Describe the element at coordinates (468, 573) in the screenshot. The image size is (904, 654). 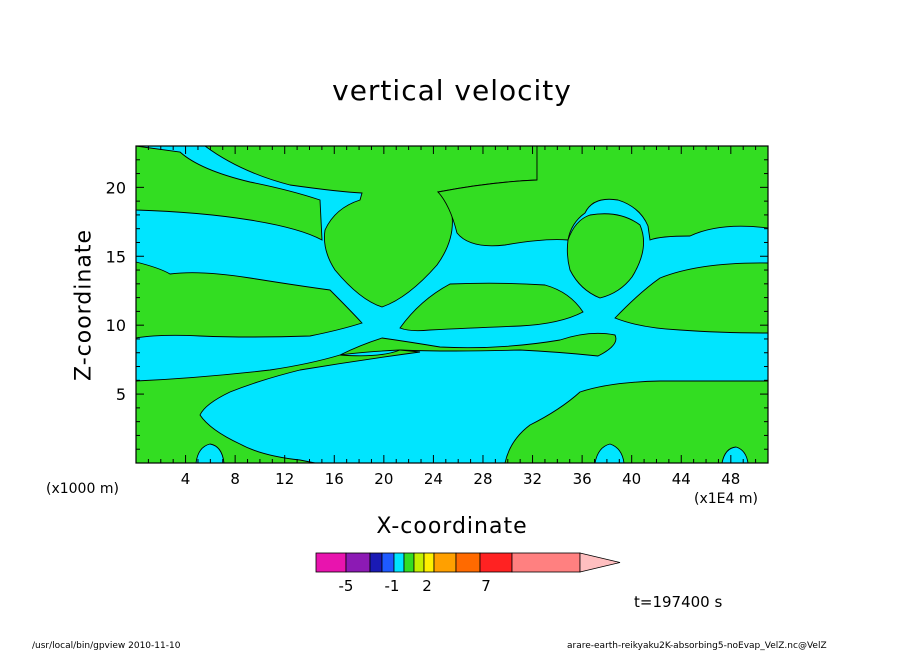
I see `colorbar: -5 -1 2 7` at that location.